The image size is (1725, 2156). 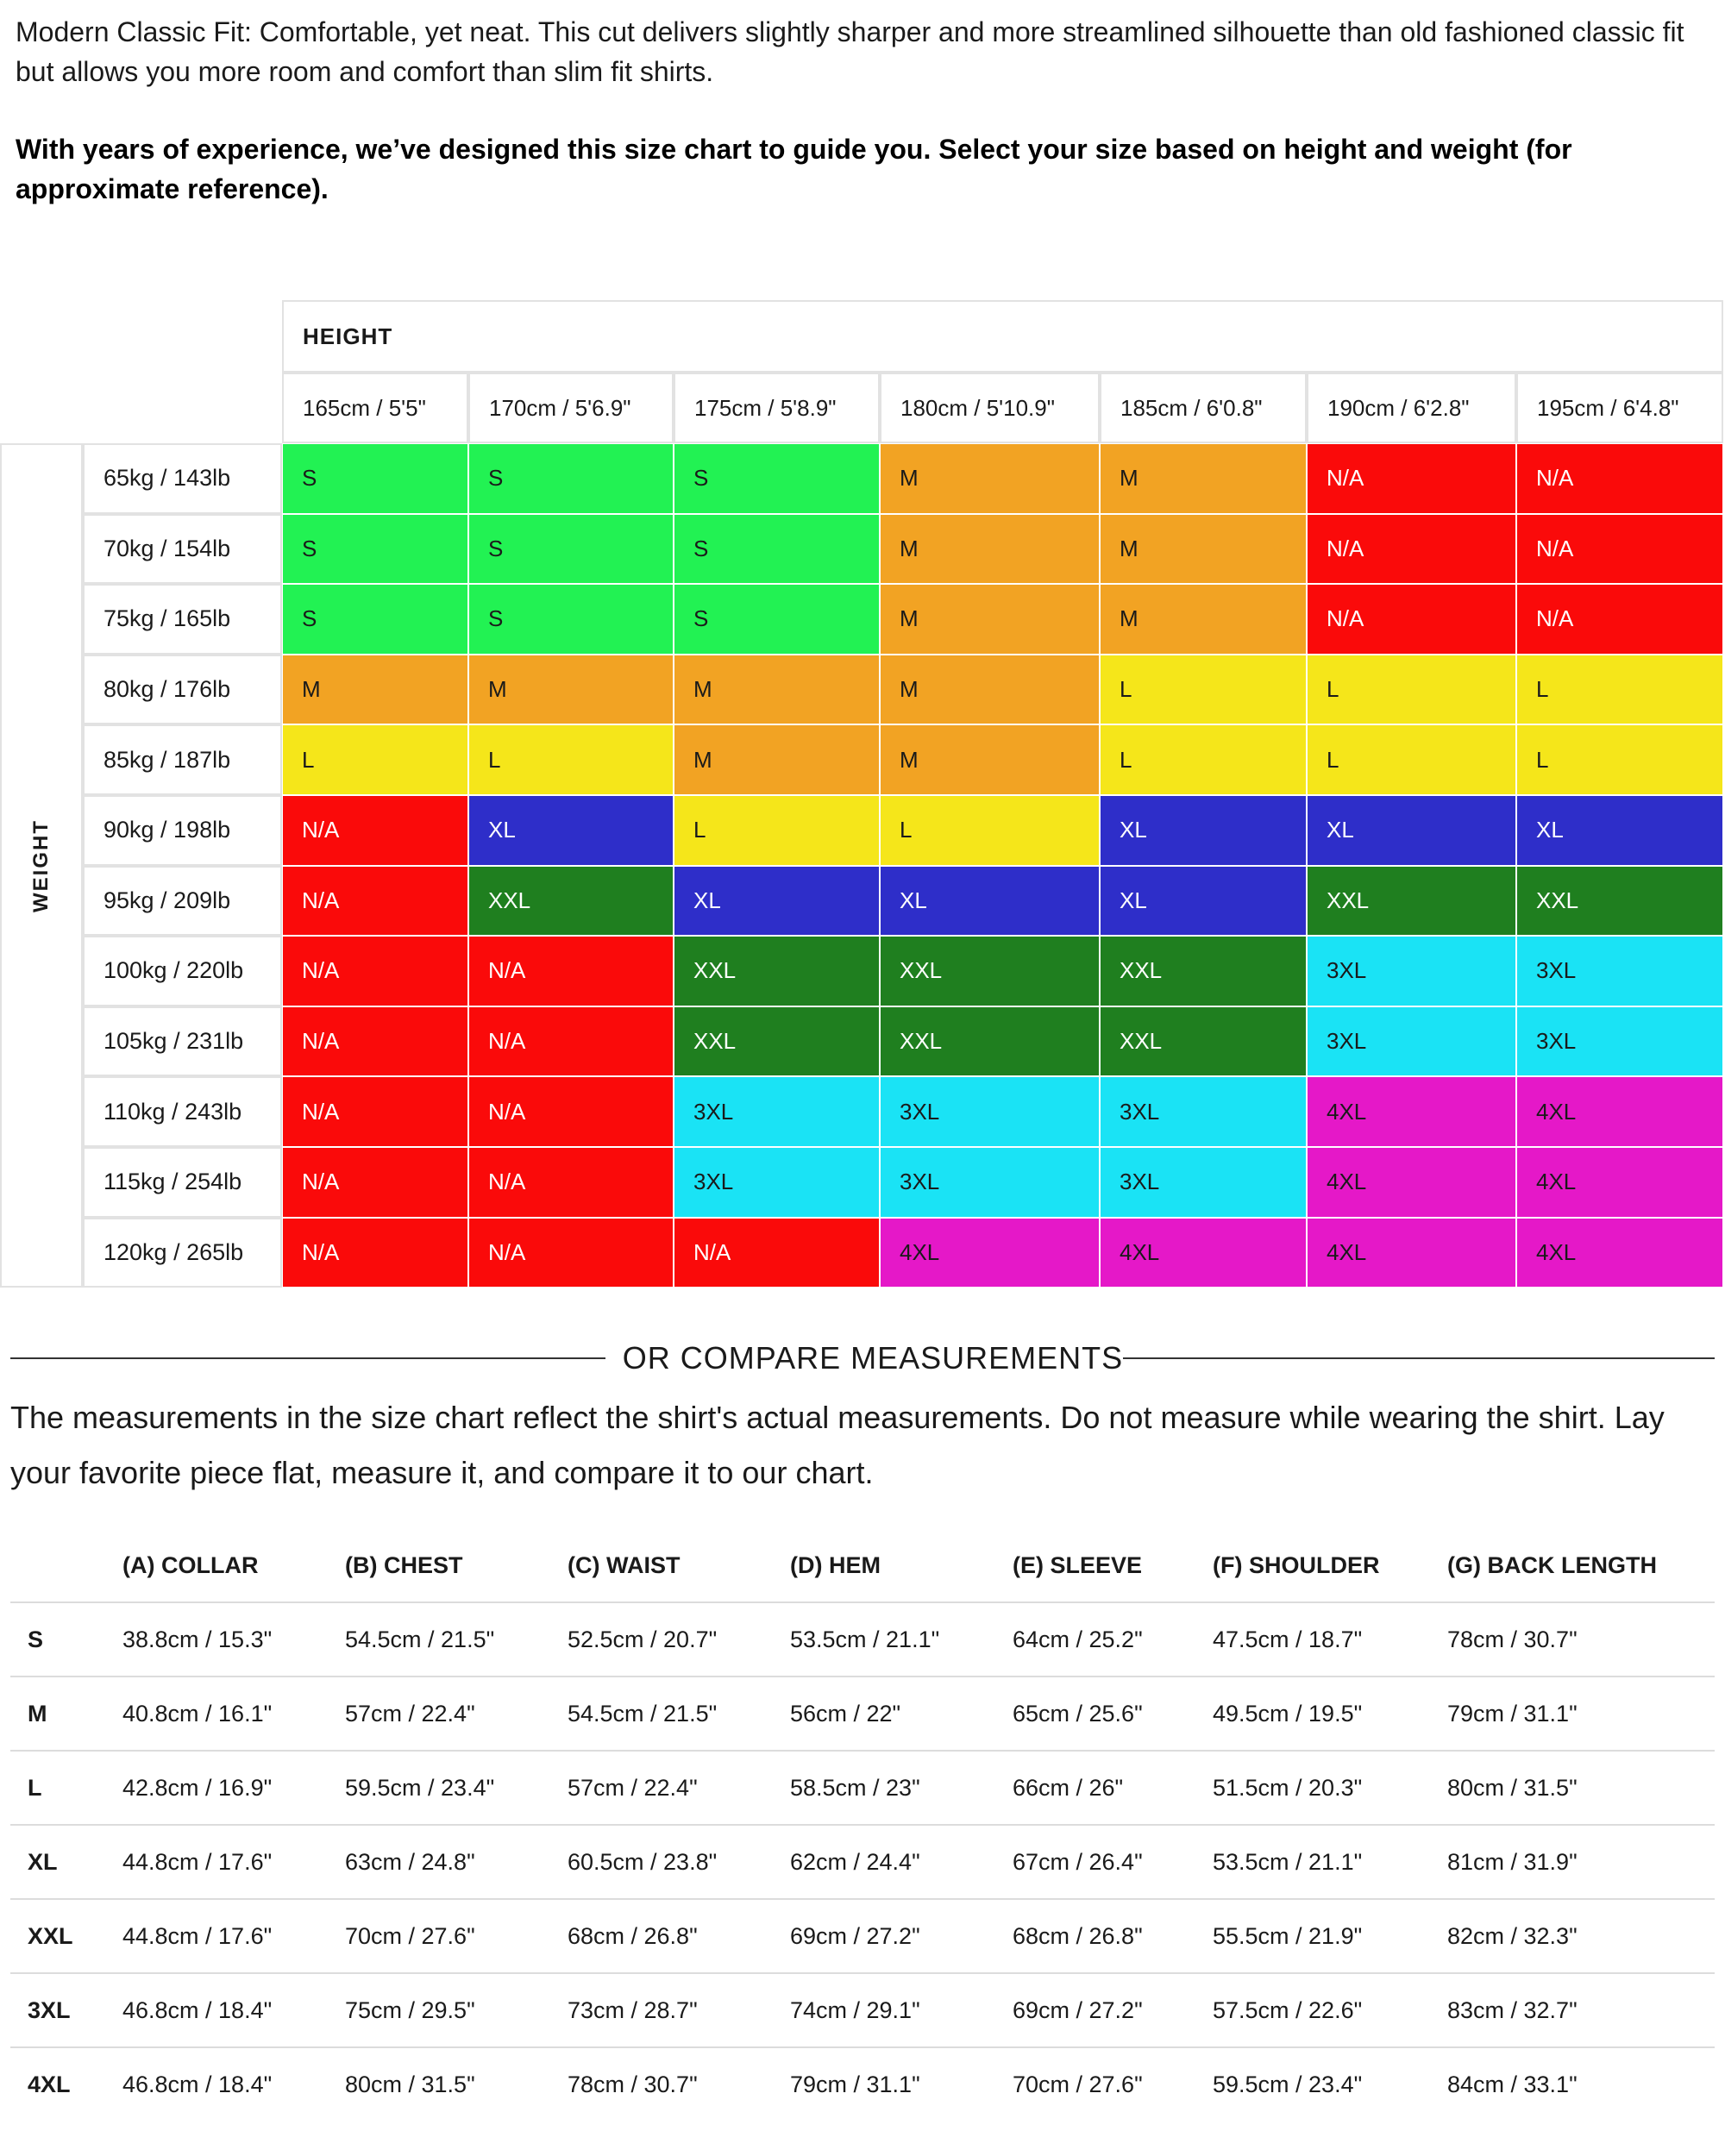 I want to click on divider-line-left, so click(x=308, y=1358).